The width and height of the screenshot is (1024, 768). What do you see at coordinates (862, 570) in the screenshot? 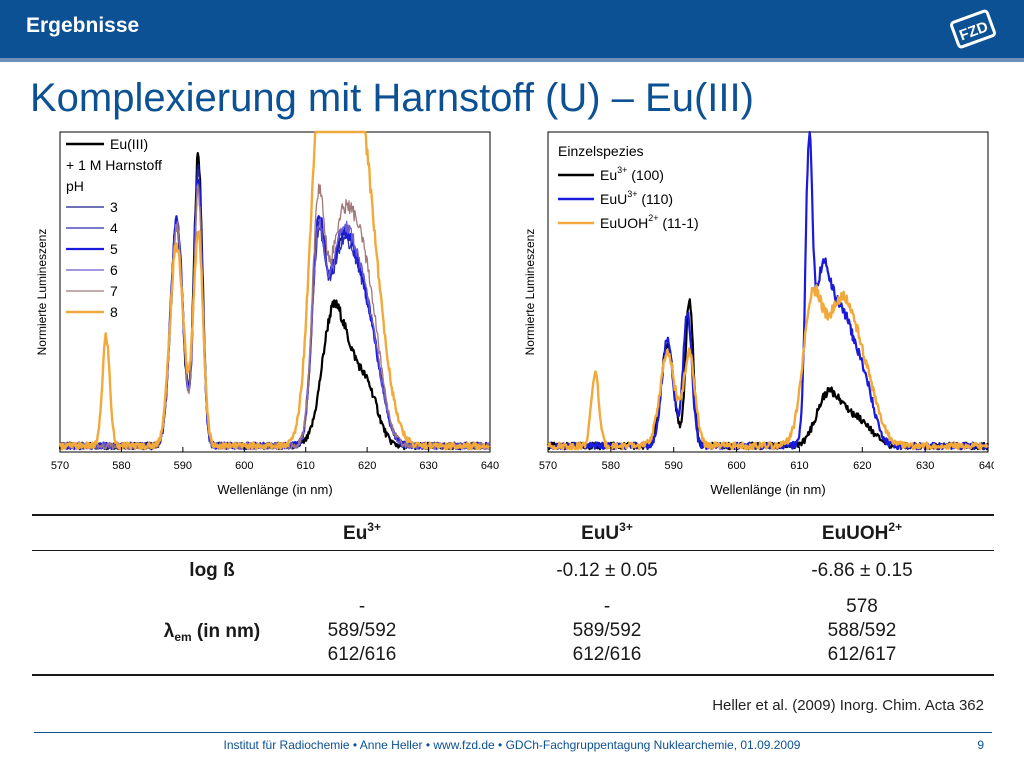
I see `table-cell: -6.86 ± 0.15` at bounding box center [862, 570].